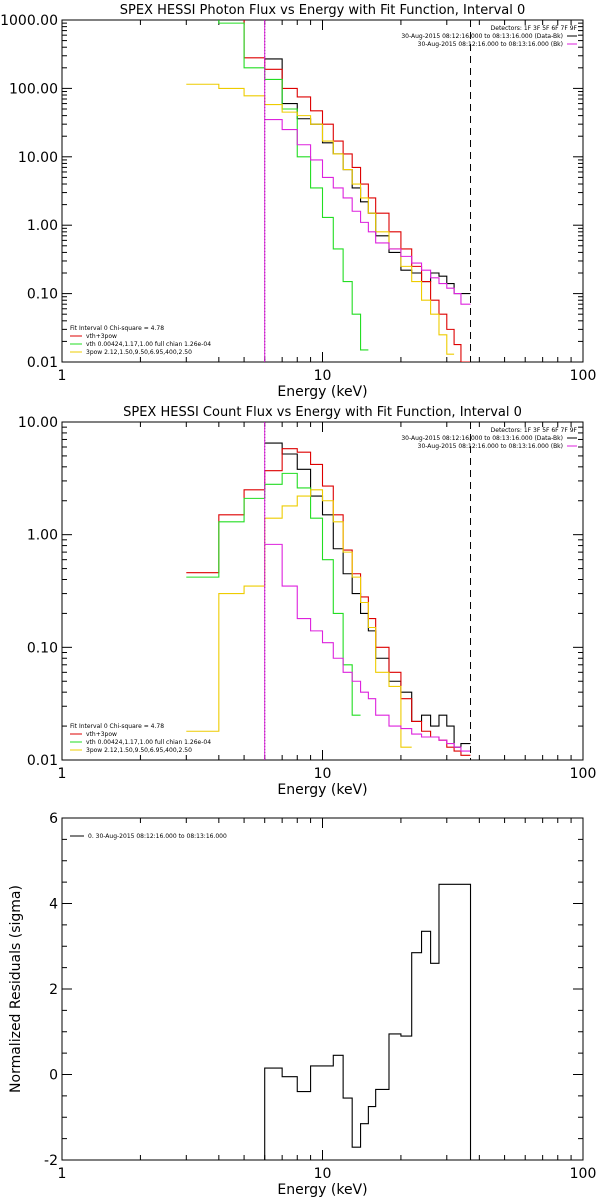  Describe the element at coordinates (62, 1174) in the screenshot. I see `residuals-x-tick-label: 1` at that location.